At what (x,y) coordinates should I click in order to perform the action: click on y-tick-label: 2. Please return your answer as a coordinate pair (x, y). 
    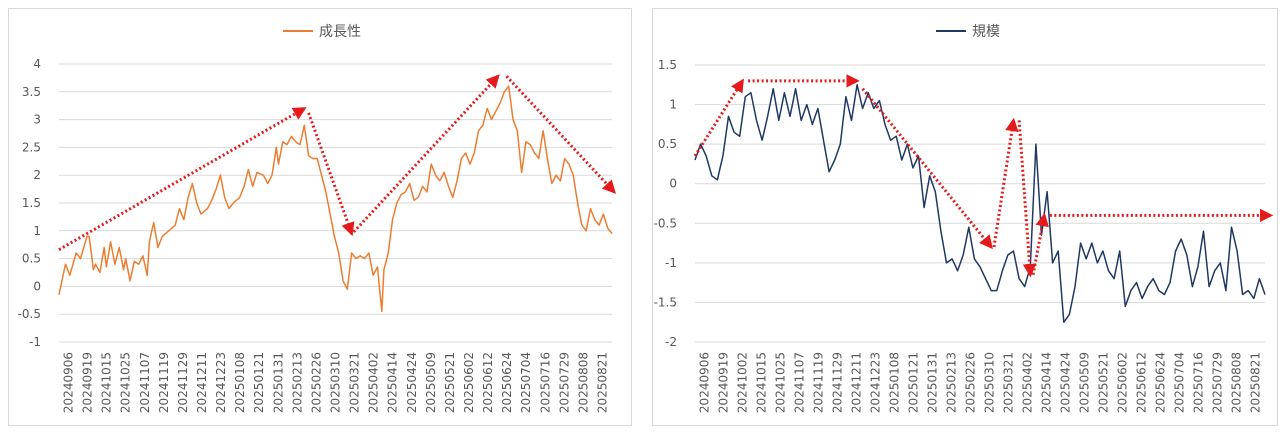
    Looking at the image, I should click on (37, 175).